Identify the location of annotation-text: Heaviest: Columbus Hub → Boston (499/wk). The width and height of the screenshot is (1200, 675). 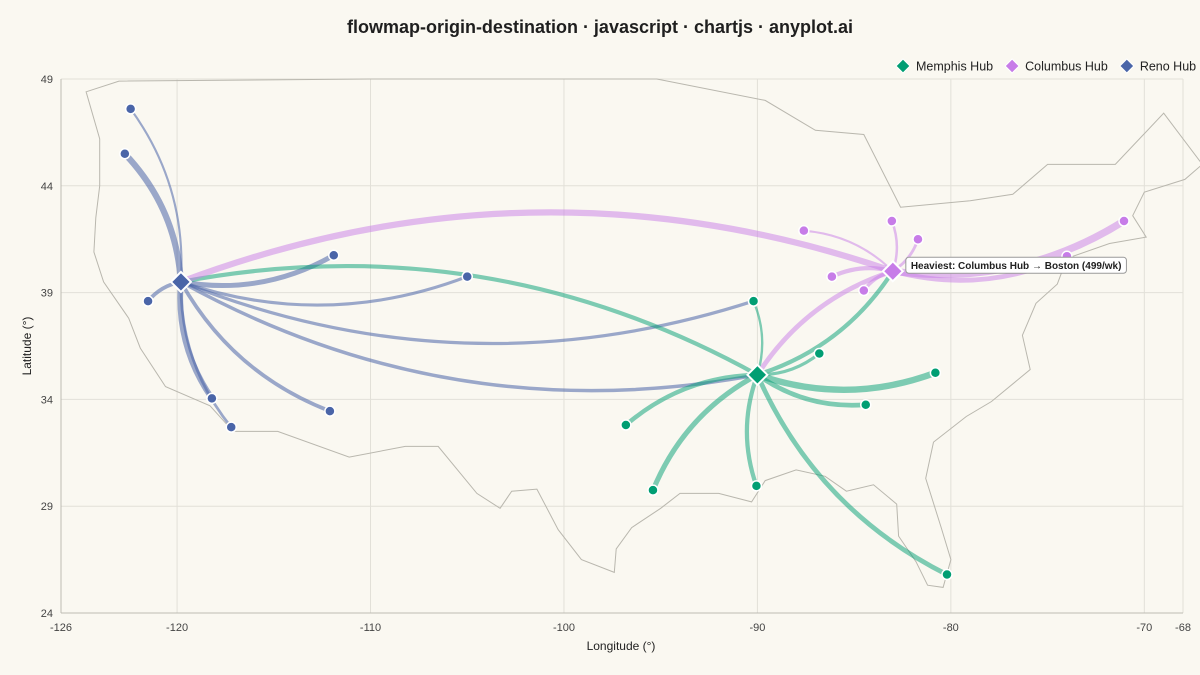
(1016, 266).